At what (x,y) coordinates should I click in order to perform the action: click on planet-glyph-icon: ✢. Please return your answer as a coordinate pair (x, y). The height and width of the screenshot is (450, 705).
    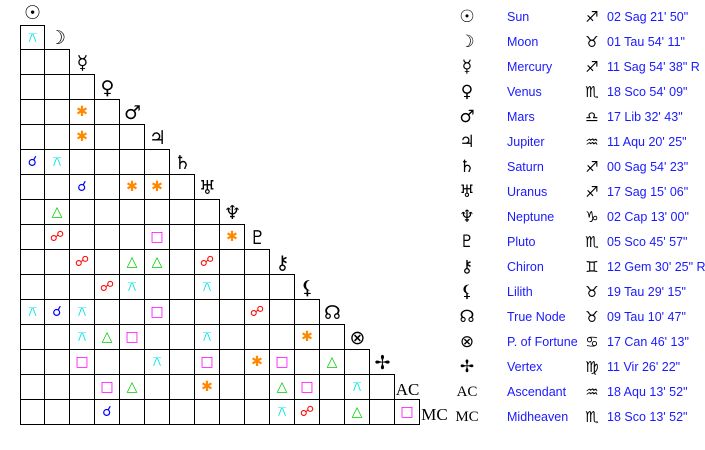
    Looking at the image, I should click on (467, 367).